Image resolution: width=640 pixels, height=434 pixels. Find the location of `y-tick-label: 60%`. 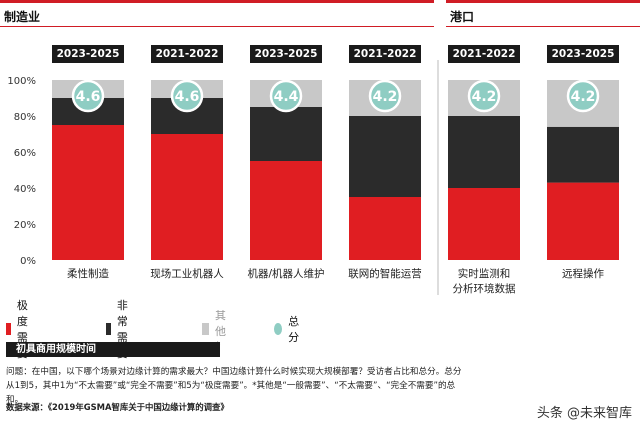

y-tick-label: 60% is located at coordinates (25, 153).